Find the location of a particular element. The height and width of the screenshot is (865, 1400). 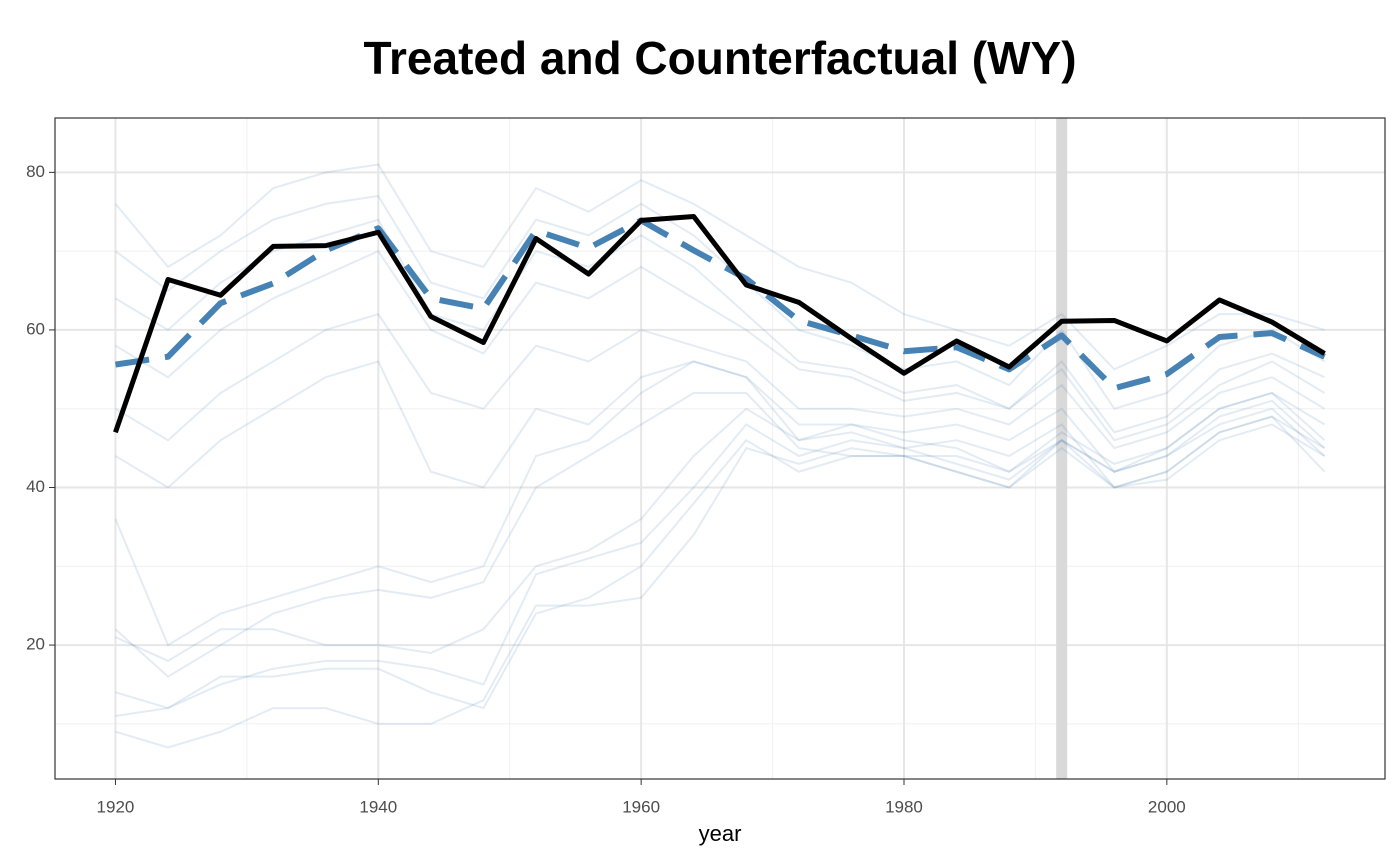

chart-title: Treated and Counterfactual (WY) is located at coordinates (719, 58).